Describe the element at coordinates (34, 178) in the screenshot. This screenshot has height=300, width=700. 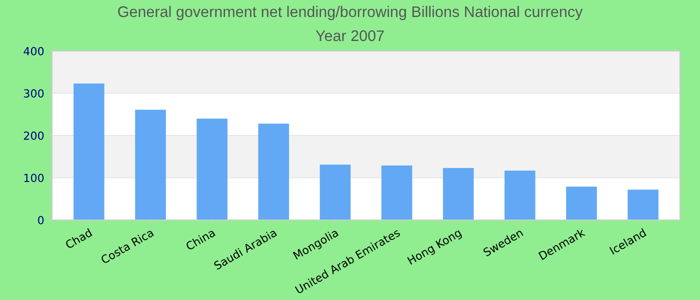
I see `y-tick-label: 100` at that location.